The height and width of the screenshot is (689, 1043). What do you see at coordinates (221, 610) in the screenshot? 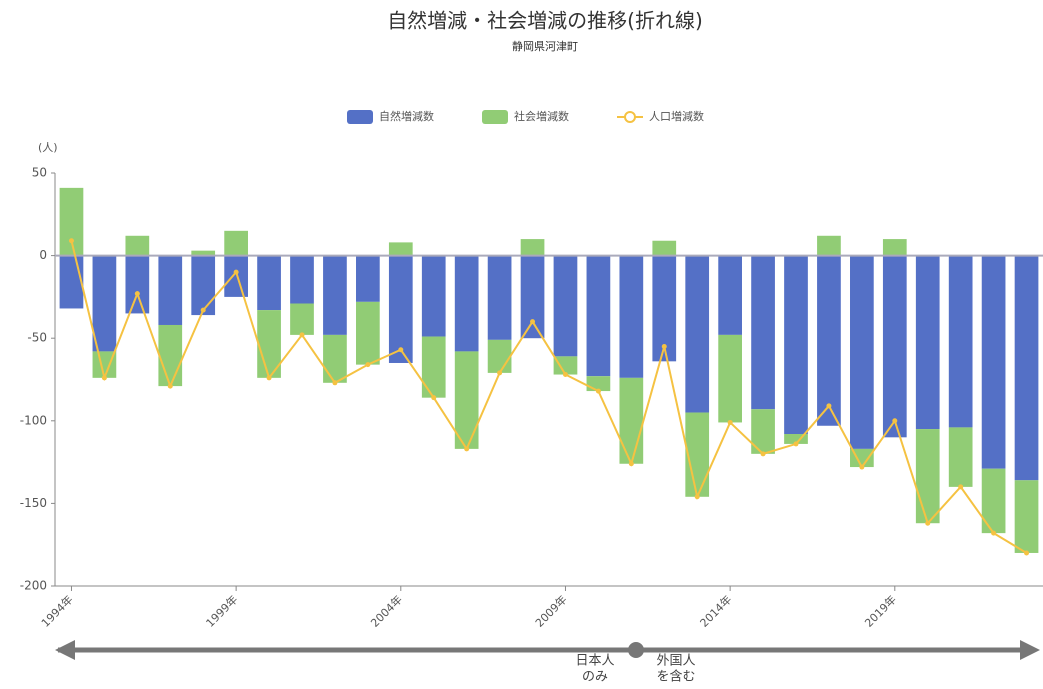
I see `x-tick-label: 1999年` at bounding box center [221, 610].